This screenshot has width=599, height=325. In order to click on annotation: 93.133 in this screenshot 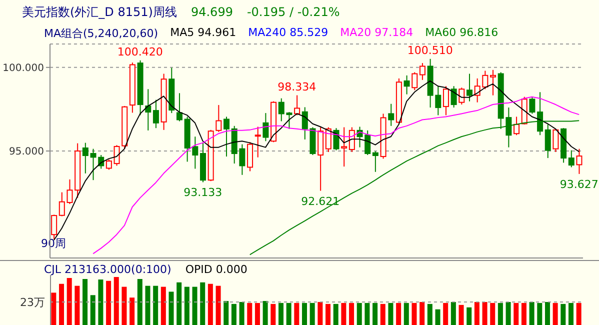, I will do `click(203, 193)`.